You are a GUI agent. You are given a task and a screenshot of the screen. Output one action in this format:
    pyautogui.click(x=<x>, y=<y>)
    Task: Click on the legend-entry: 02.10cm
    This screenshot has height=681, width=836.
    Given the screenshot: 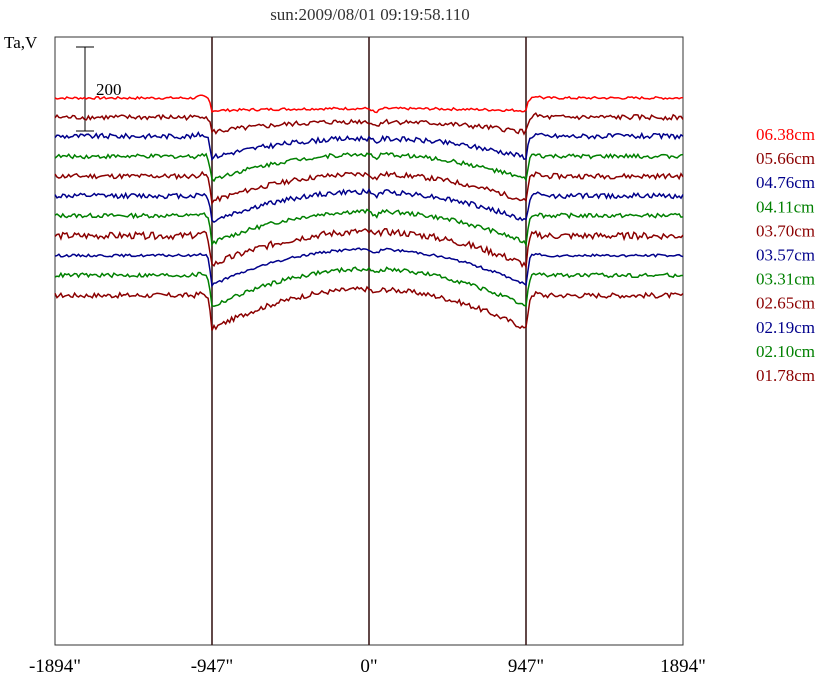 What is the action you would take?
    pyautogui.click(x=785, y=351)
    